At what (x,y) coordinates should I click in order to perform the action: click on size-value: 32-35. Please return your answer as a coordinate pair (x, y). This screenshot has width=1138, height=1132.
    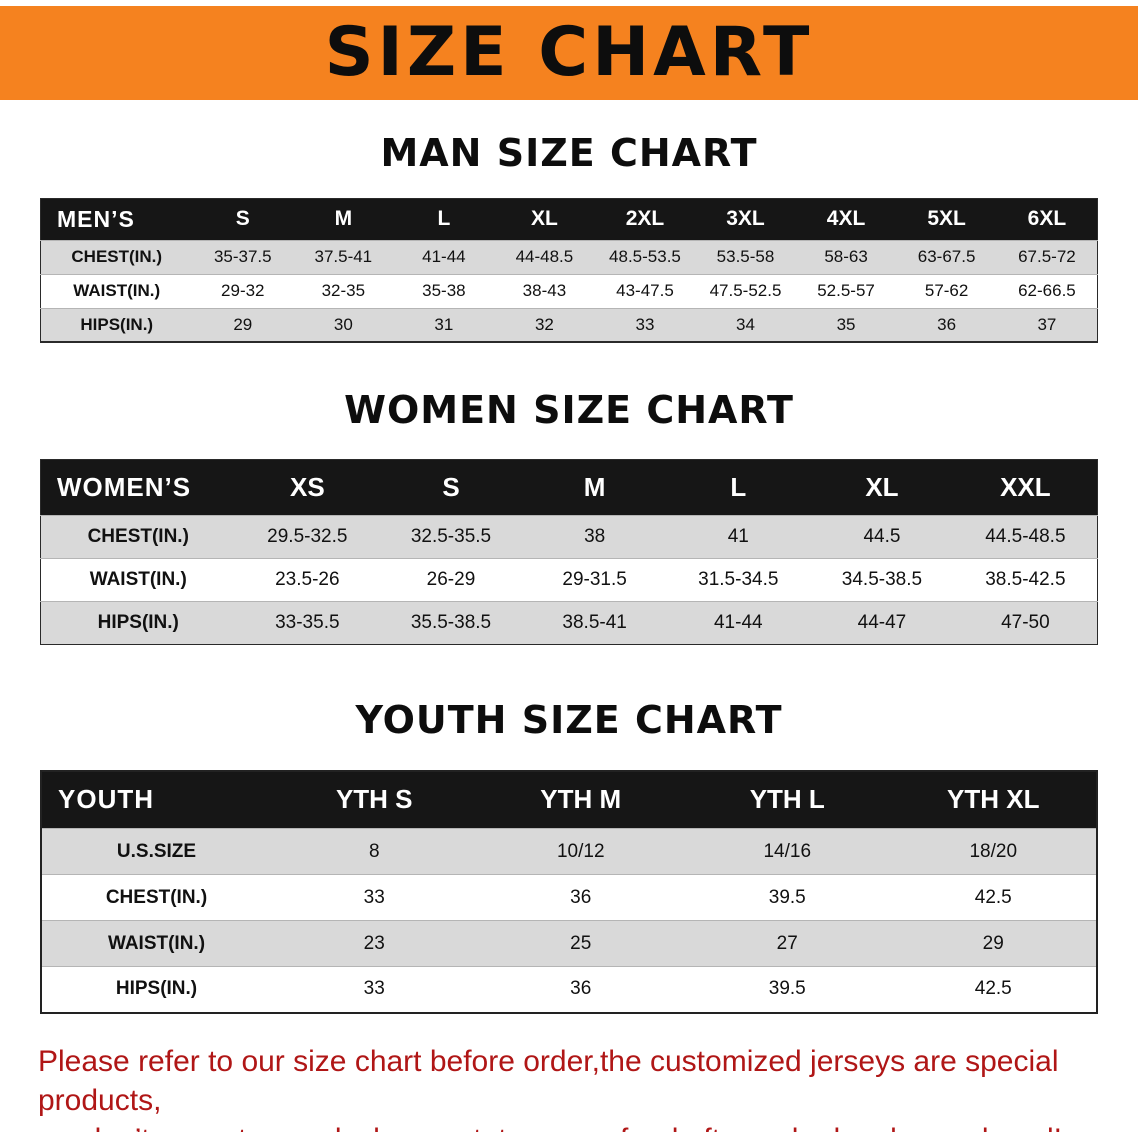
    Looking at the image, I should click on (343, 291).